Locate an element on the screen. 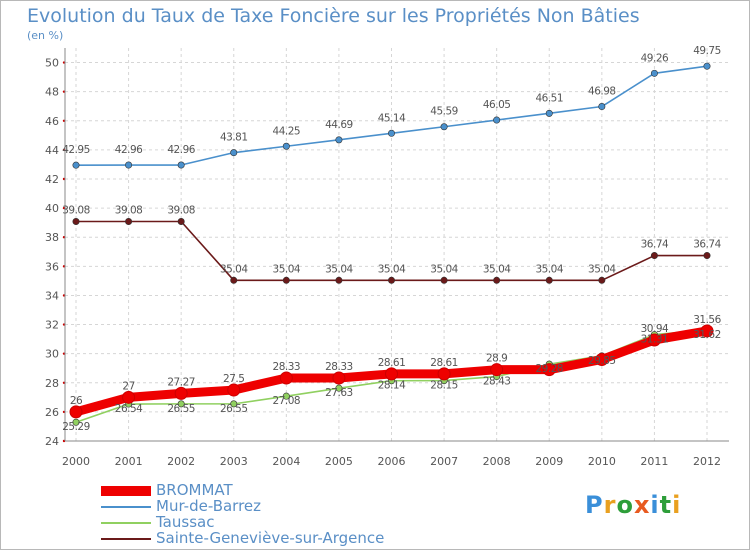 This screenshot has height=550, width=750. y-tick-label-44: 44 is located at coordinates (52, 150).